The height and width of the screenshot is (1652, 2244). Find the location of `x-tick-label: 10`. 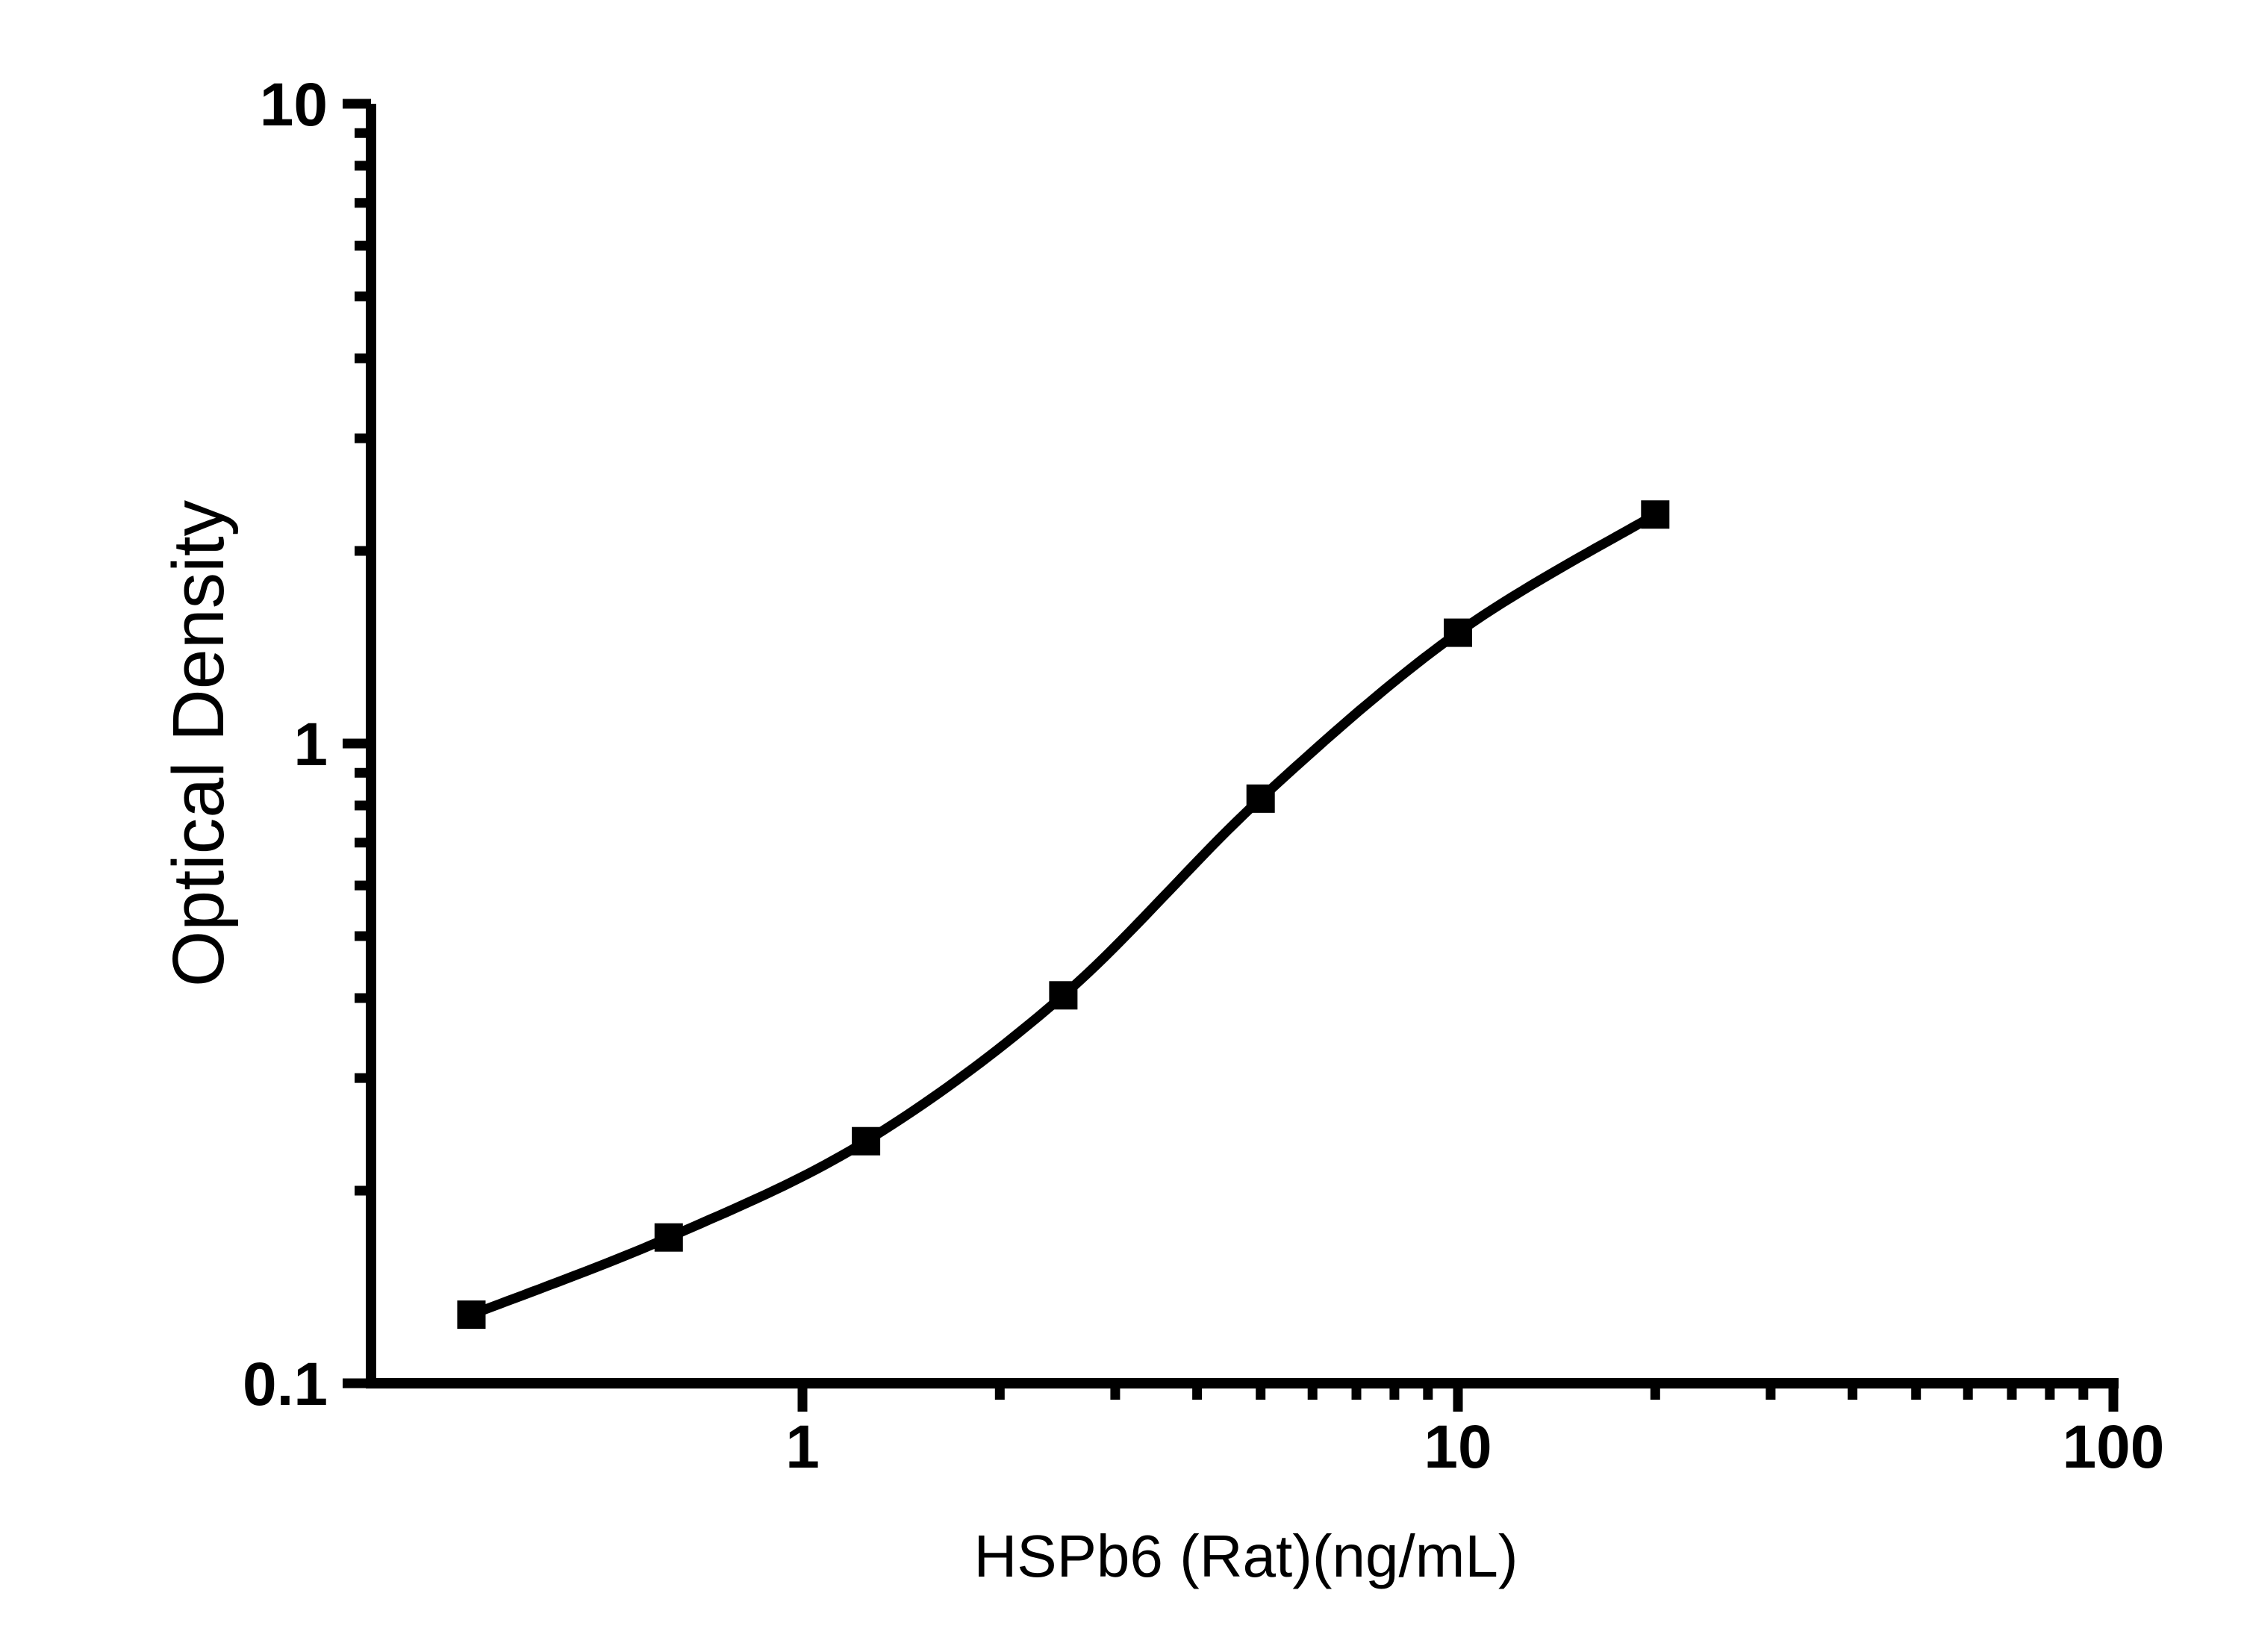

x-tick-label: 10 is located at coordinates (1458, 1447).